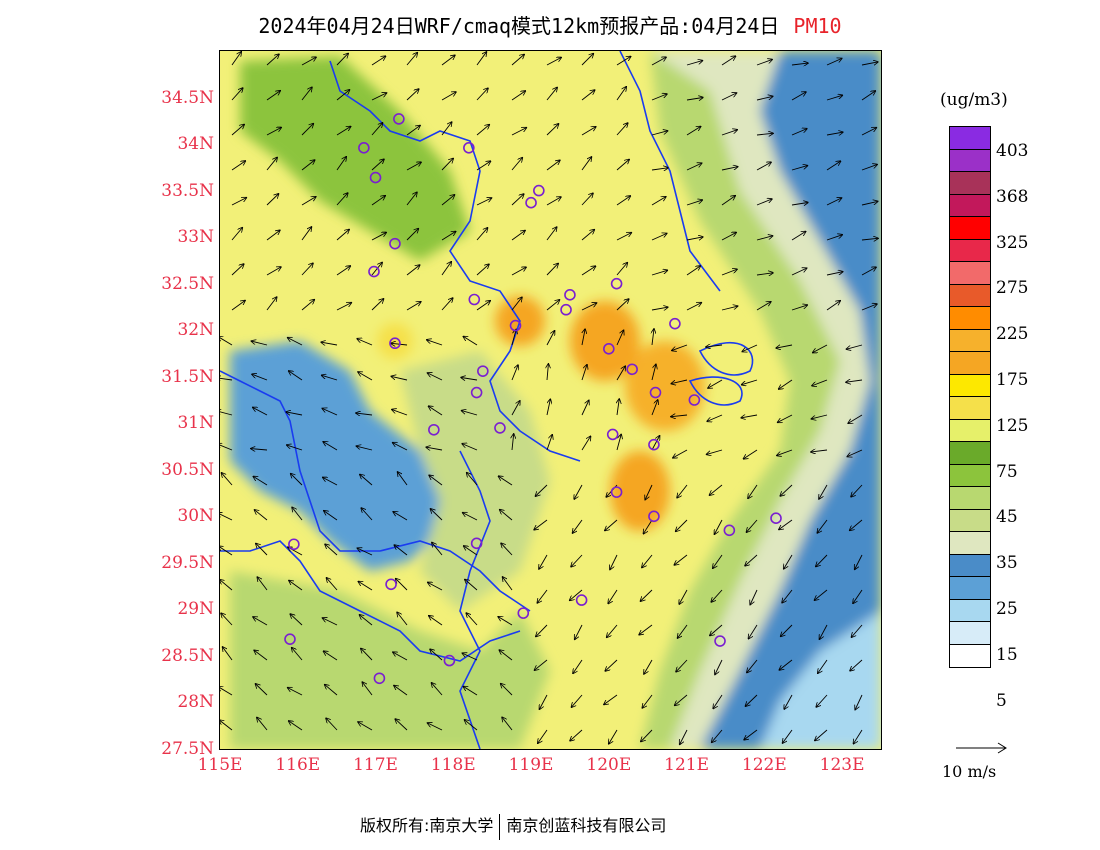  I want to click on lon-tick-label: 120E, so click(609, 765).